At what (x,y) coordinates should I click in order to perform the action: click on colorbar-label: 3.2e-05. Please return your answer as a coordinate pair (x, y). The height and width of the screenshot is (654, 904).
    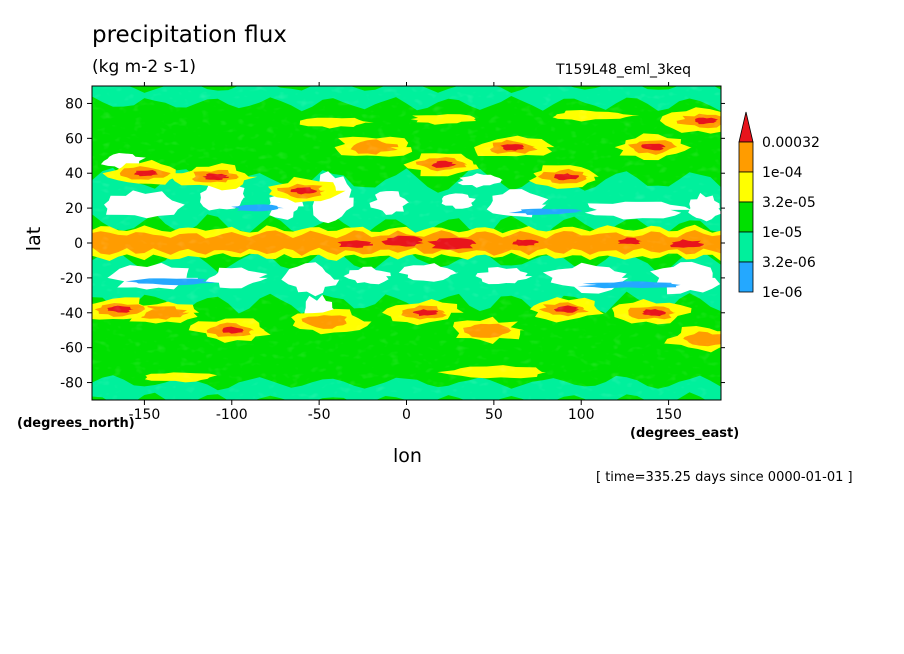
    Looking at the image, I should click on (789, 203).